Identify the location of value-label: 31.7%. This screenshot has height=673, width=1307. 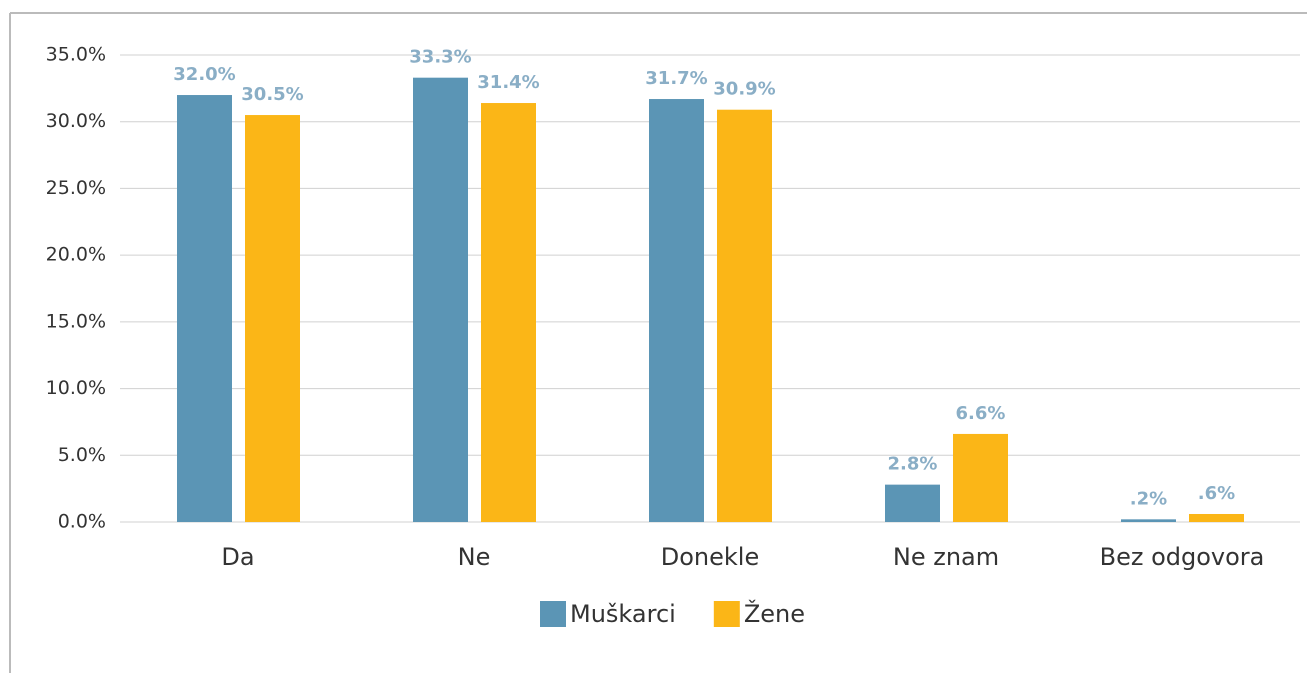
(676, 78).